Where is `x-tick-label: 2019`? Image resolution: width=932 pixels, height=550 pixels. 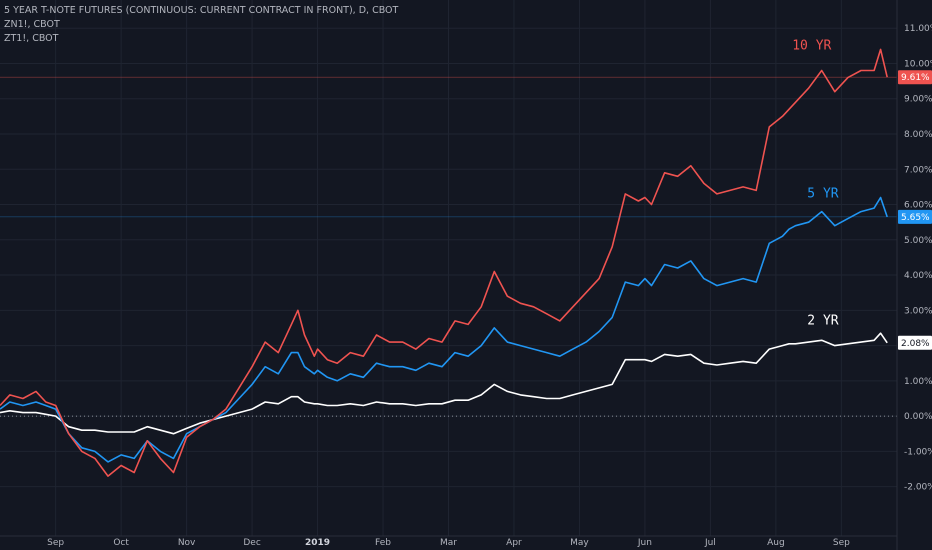 x-tick-label: 2019 is located at coordinates (317, 543).